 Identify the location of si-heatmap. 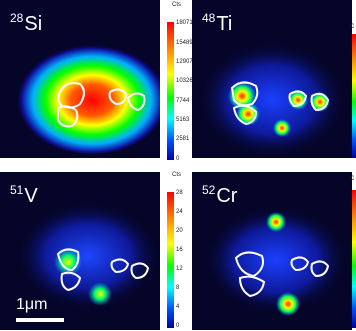
(88, 98).